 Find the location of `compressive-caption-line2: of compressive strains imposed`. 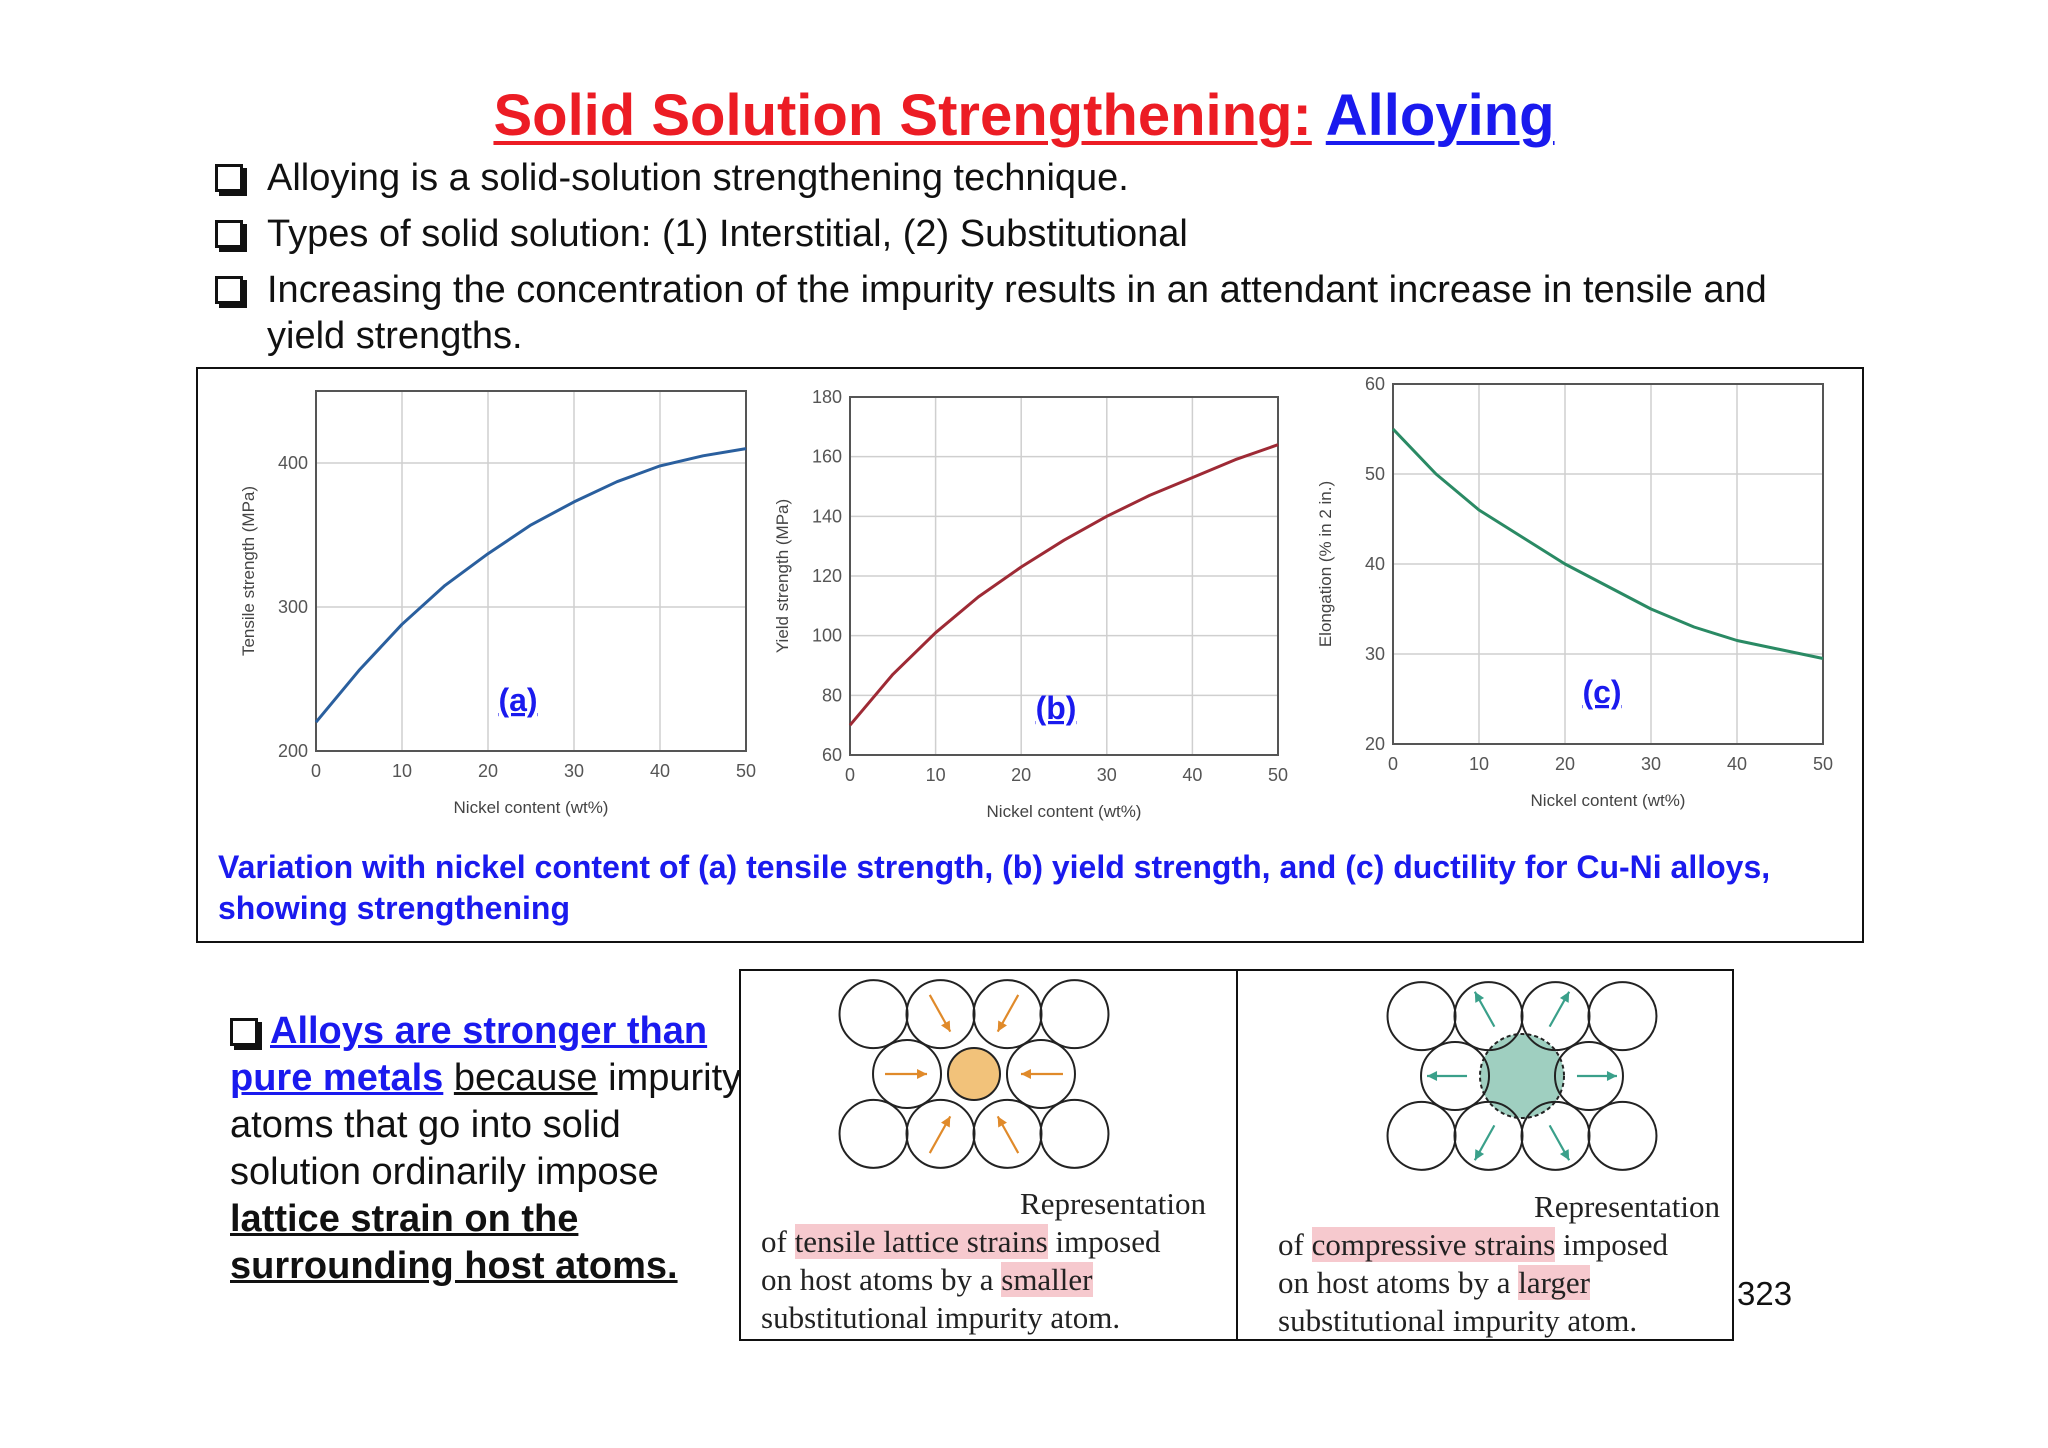

compressive-caption-line2: of compressive strains imposed is located at coordinates (1503, 1245).